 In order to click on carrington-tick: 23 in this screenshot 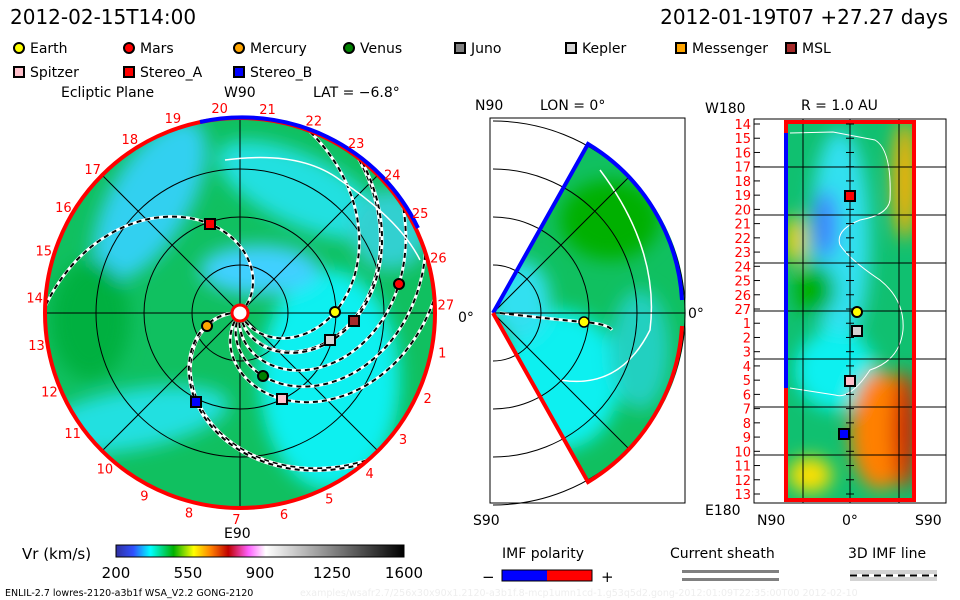, I will do `click(356, 144)`.